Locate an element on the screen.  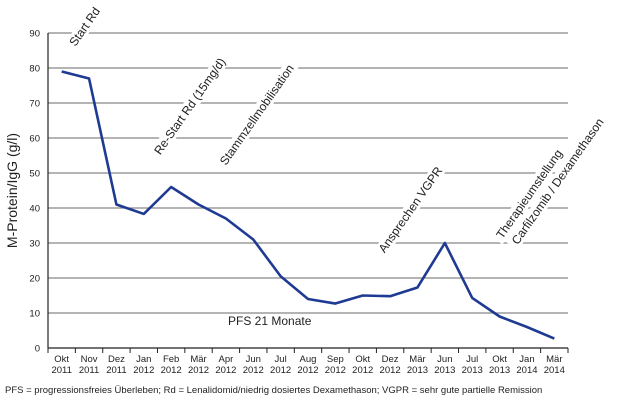
y-tick-label: 50 is located at coordinates (34, 174).